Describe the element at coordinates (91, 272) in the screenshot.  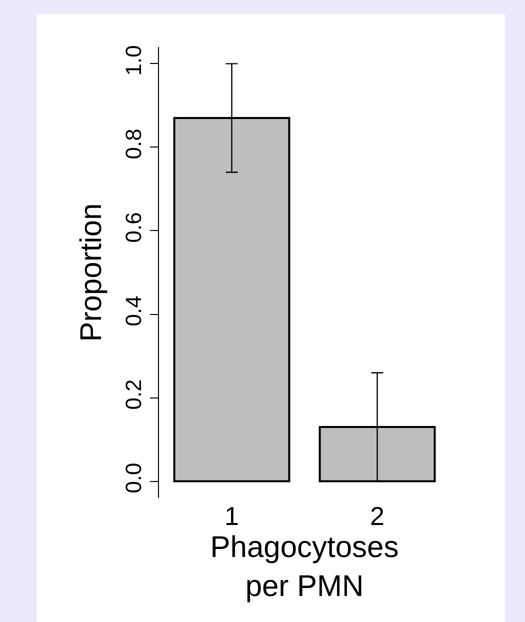
I see `y-axis-title: Proportion` at that location.